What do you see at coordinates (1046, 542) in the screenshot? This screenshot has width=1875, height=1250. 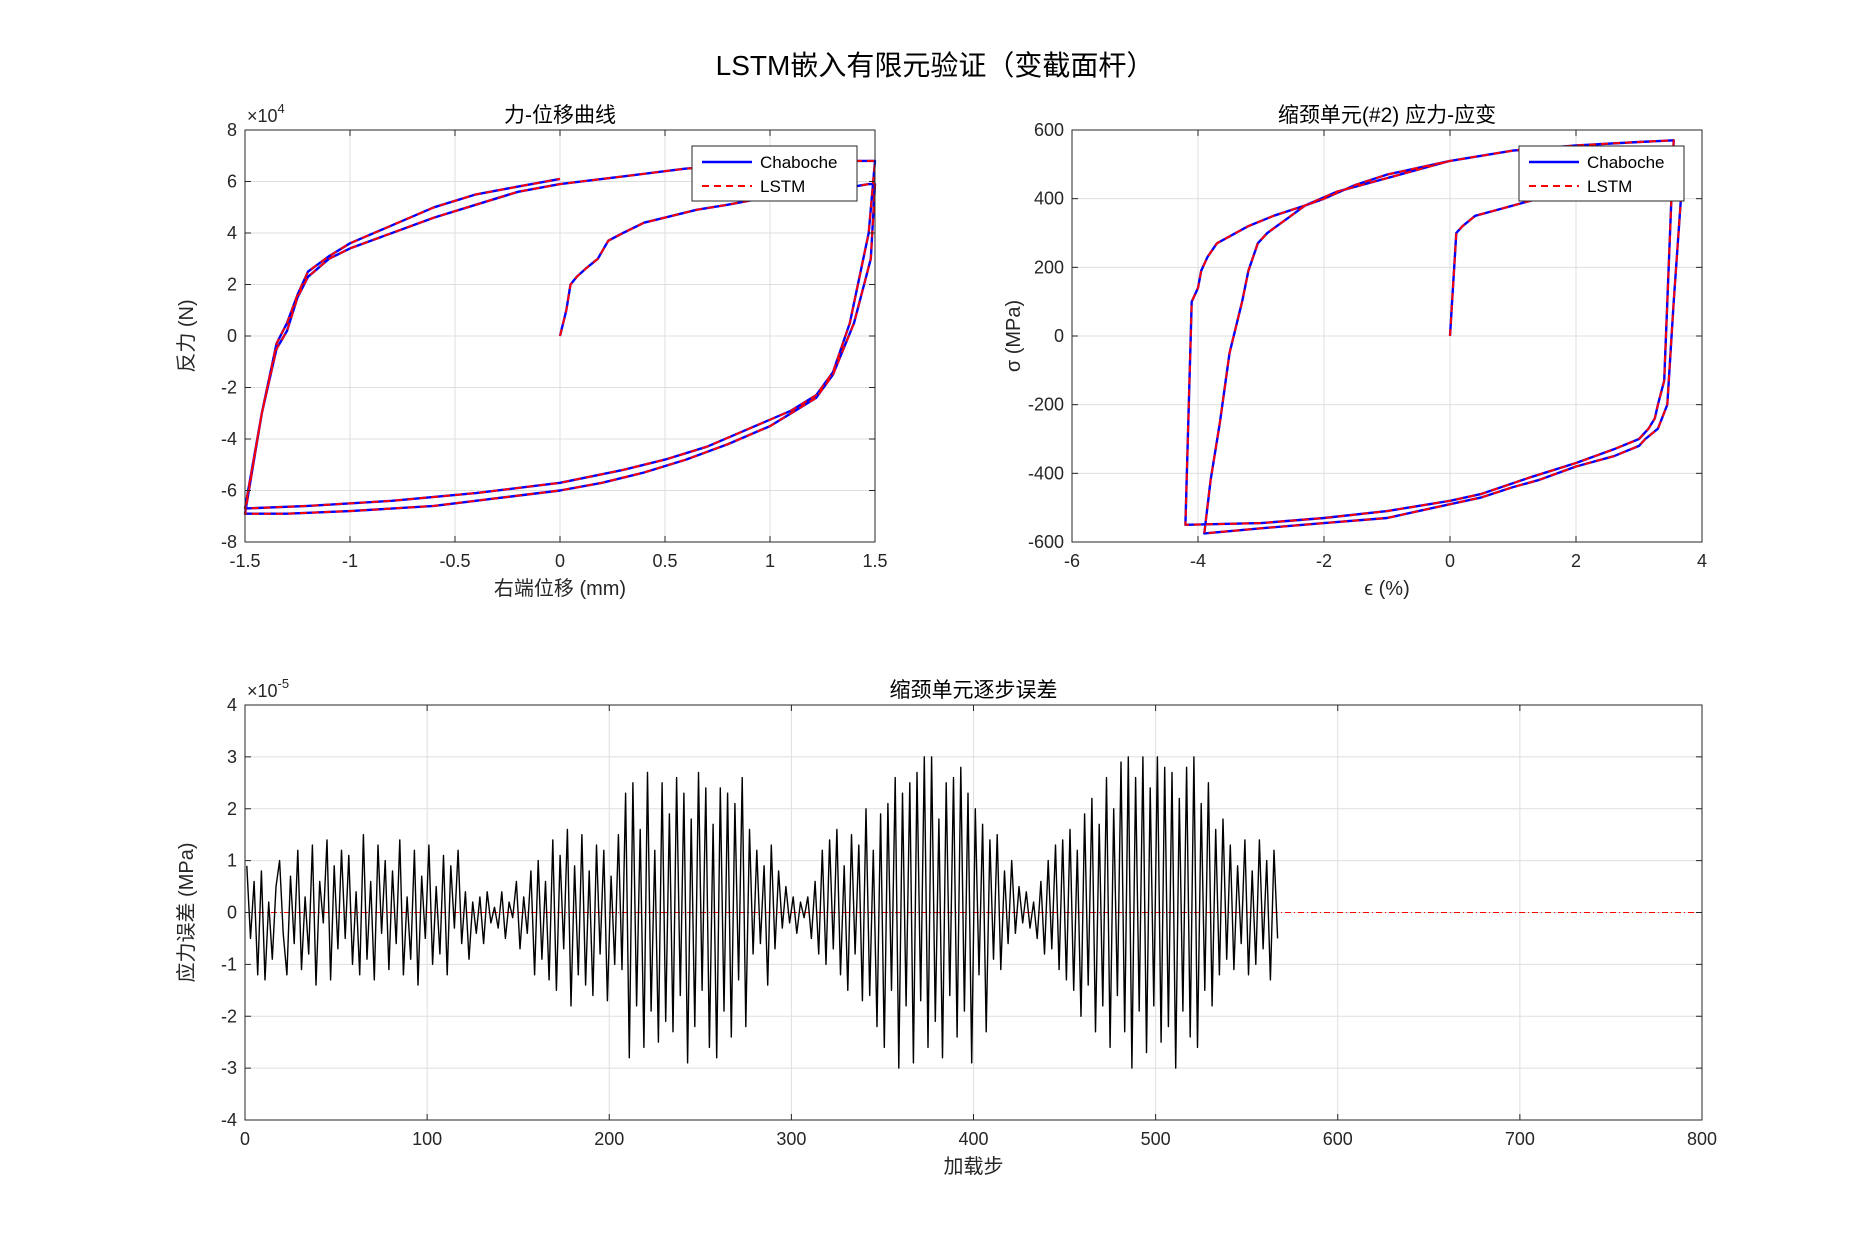 I see `y-tick-label: -600` at bounding box center [1046, 542].